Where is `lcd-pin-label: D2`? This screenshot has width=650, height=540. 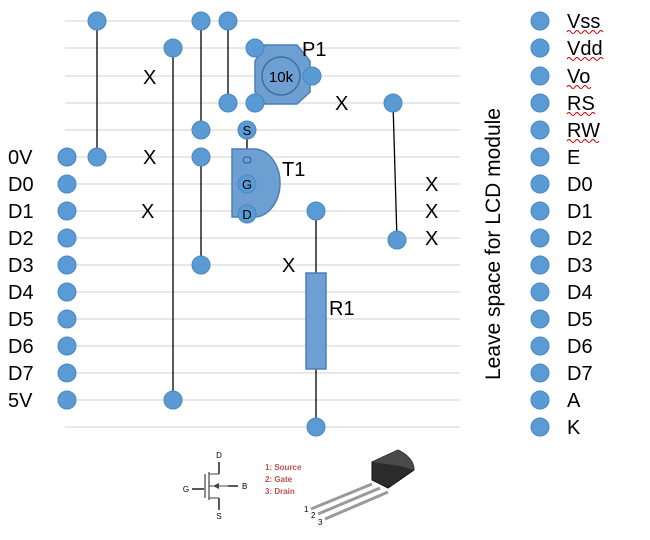
lcd-pin-label: D2 is located at coordinates (580, 239).